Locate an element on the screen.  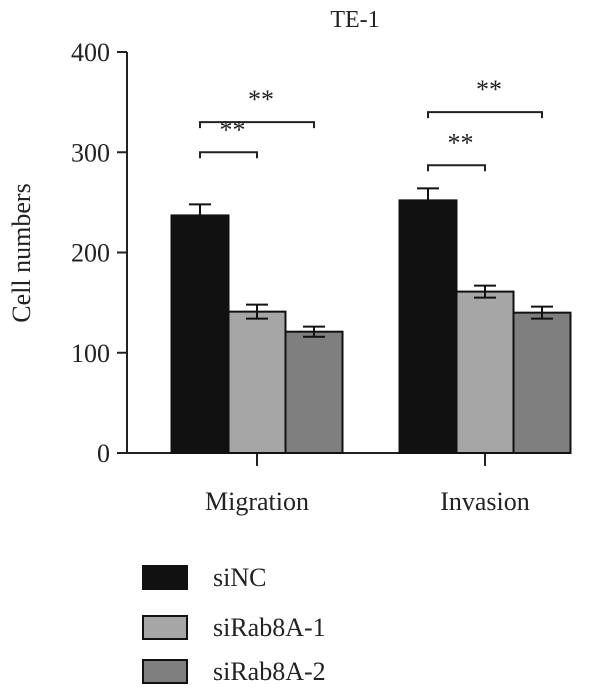
chart-title: TE-1 is located at coordinates (354, 20).